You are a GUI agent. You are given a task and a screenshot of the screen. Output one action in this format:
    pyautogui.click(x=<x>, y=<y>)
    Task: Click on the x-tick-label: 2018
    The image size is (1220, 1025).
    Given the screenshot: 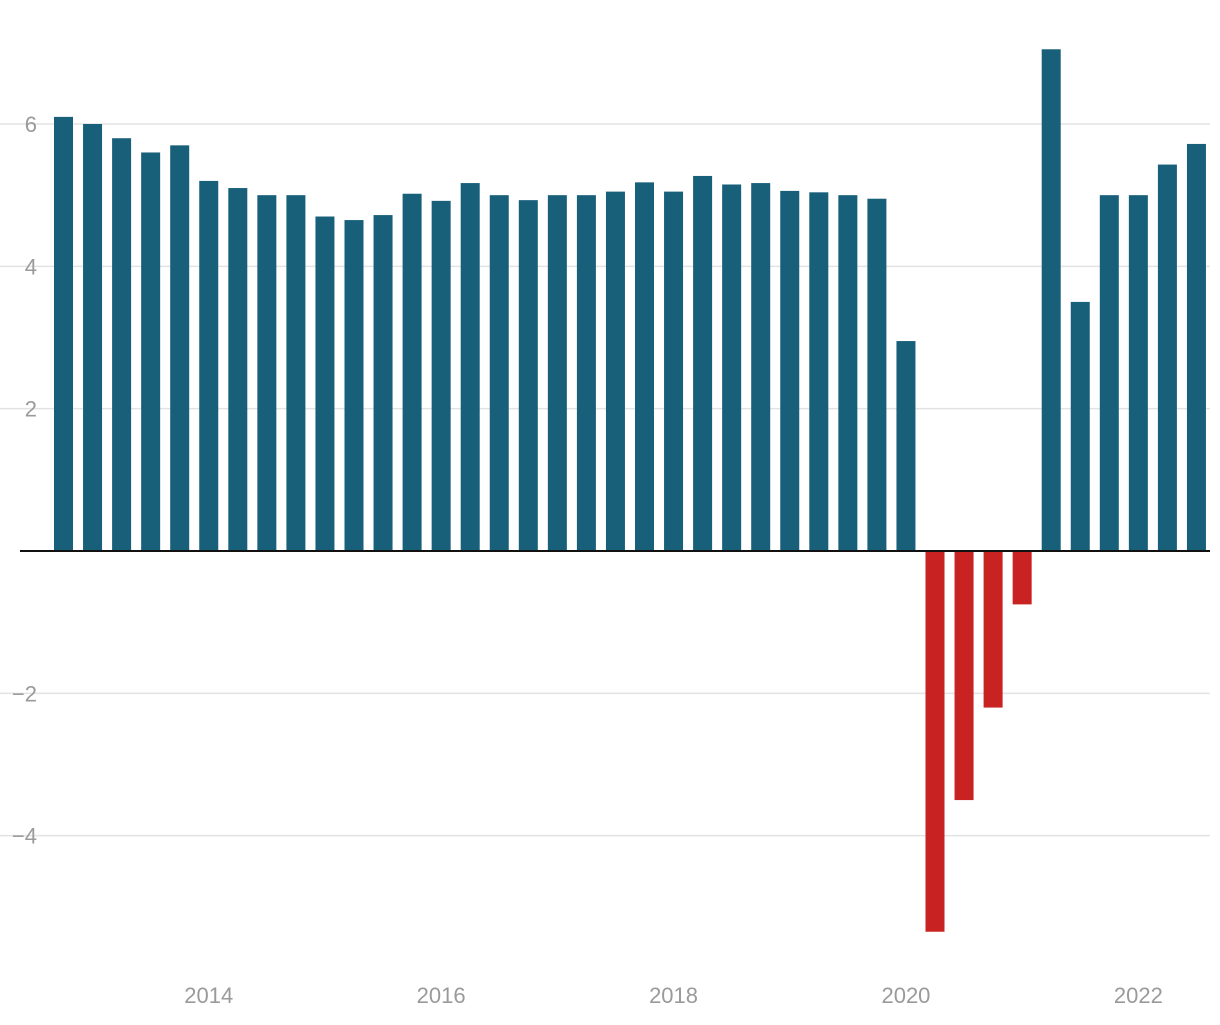 What is the action you would take?
    pyautogui.click(x=673, y=995)
    